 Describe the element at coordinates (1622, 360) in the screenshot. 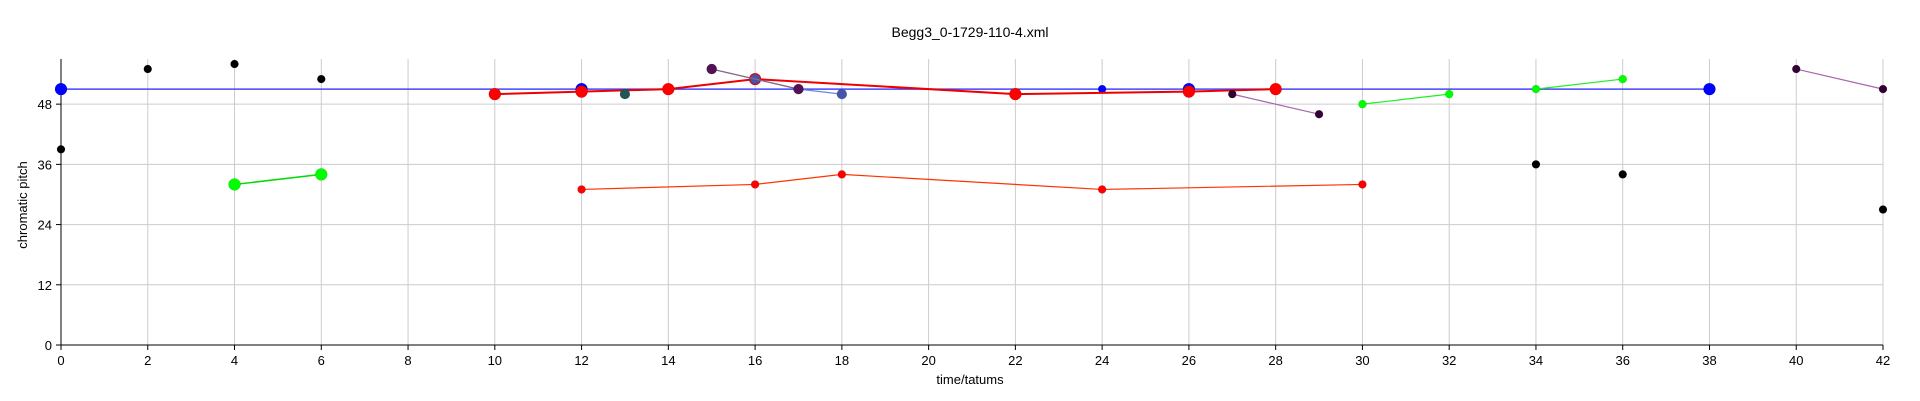

I see `x-tick-label: 36` at that location.